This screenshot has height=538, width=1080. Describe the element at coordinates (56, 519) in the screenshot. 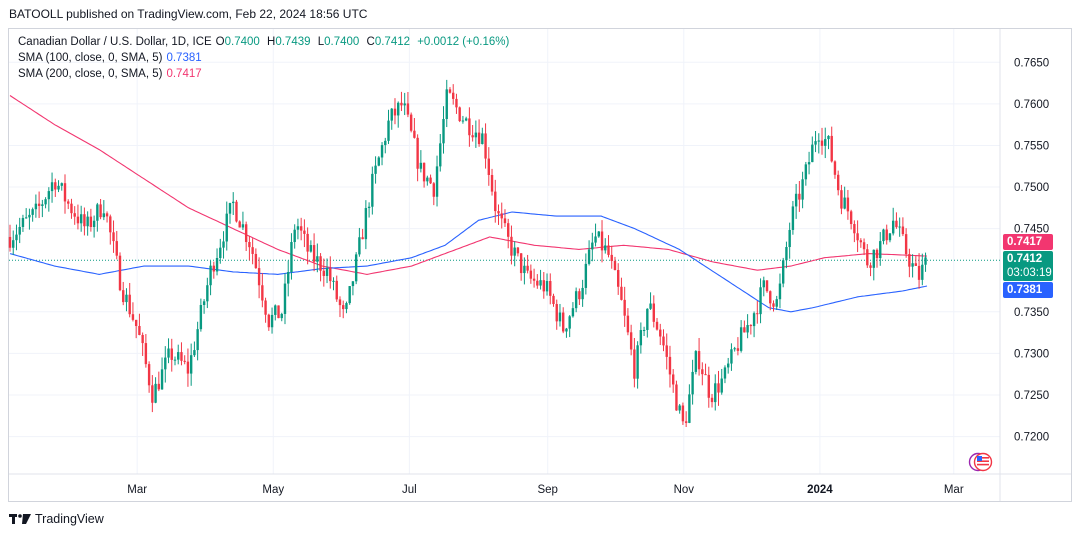

I see `tradingview-footer: TradingView` at that location.